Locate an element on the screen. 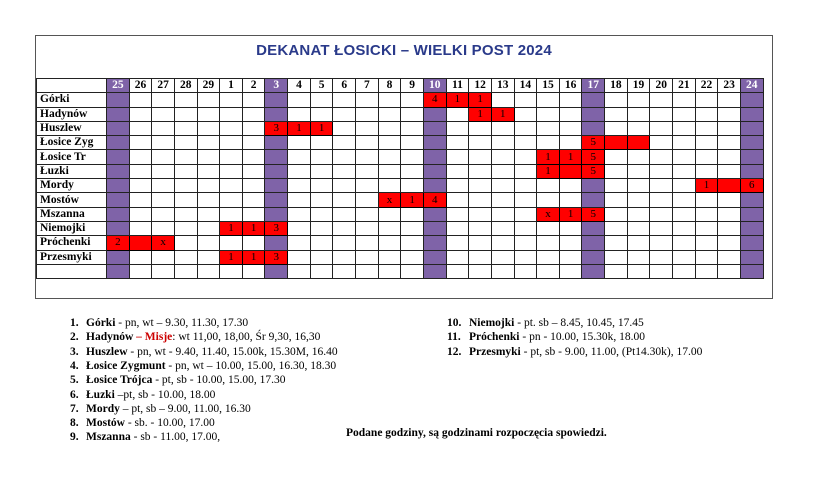  day-header: 24 is located at coordinates (751, 85).